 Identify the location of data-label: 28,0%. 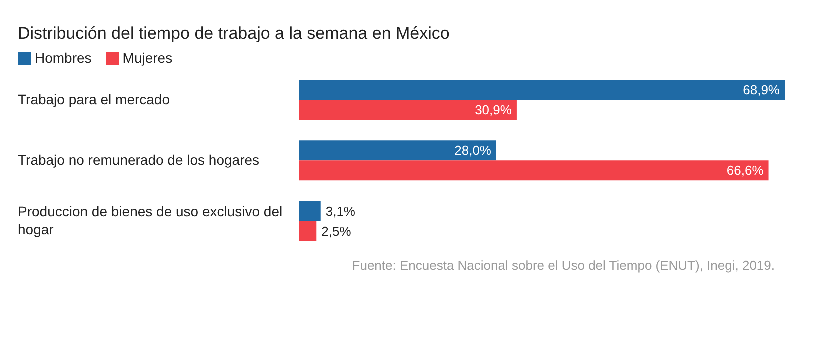
(473, 150).